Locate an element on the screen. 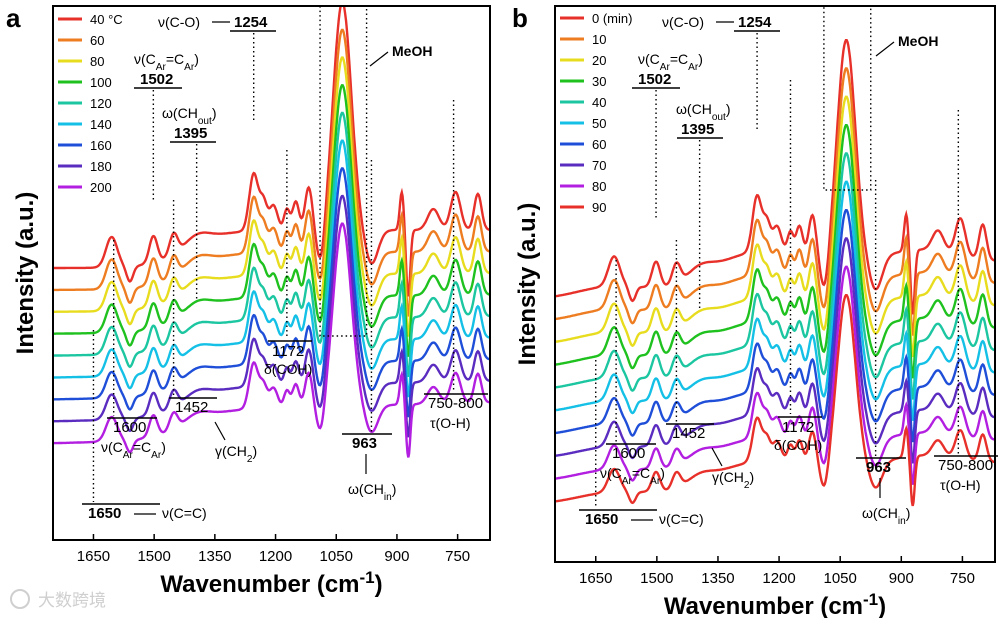 This screenshot has height=618, width=1000. watermark-logo-icon is located at coordinates (20, 599).